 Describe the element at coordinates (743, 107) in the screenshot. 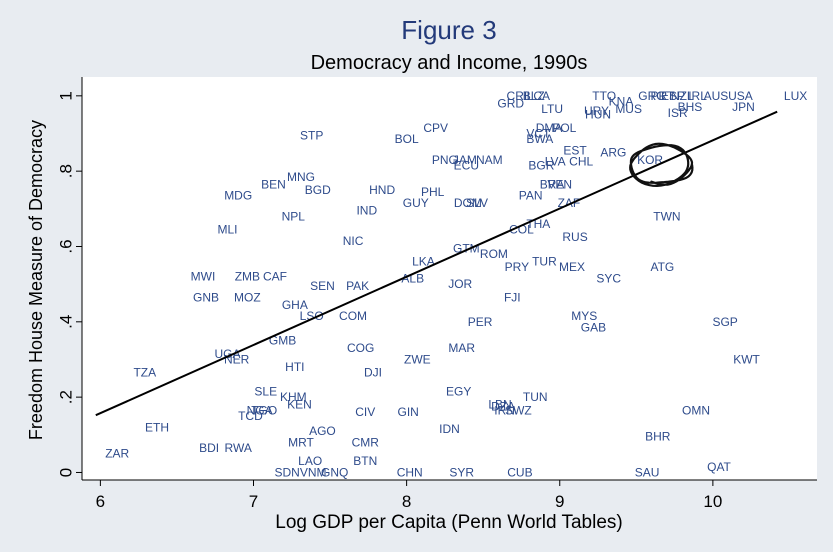

I see `data-point-label: JPN` at that location.